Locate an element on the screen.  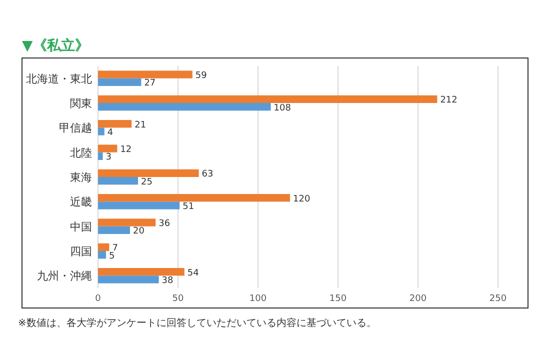
data-label: 5 is located at coordinates (112, 256).